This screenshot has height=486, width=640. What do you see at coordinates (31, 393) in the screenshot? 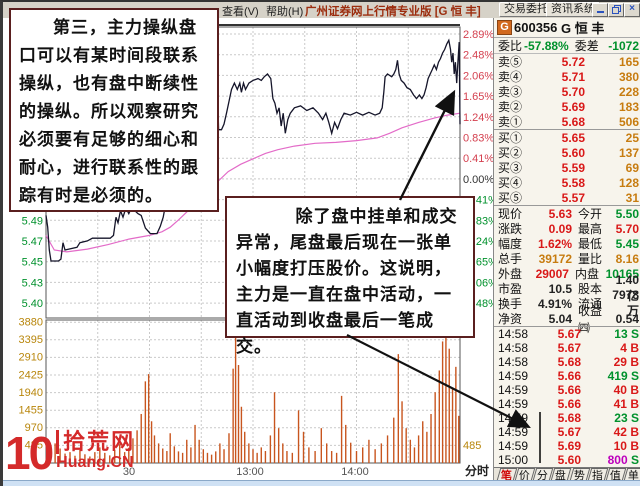
I see `volume-axis-label: 1940` at bounding box center [31, 393].